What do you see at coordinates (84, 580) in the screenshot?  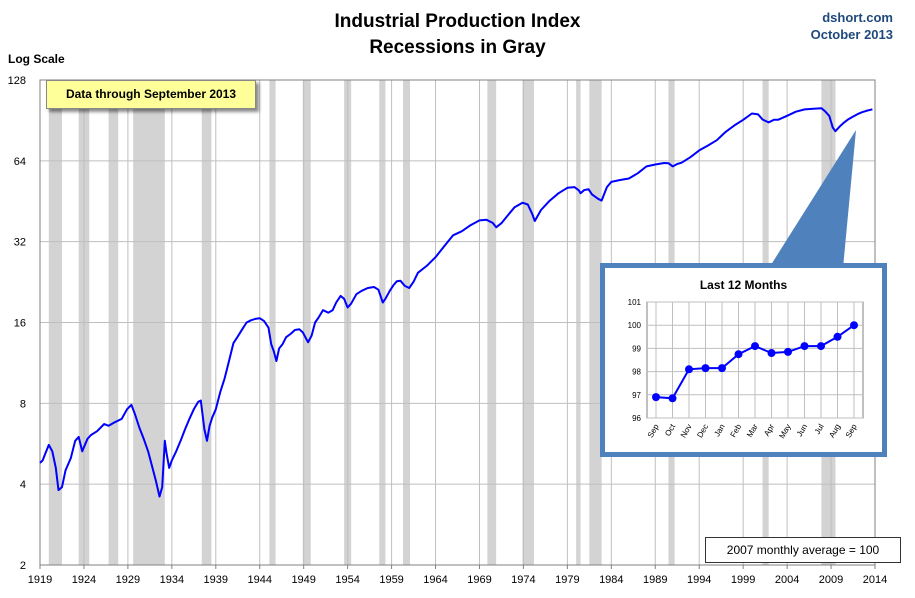 I see `x-tick-label: 1924` at bounding box center [84, 580].